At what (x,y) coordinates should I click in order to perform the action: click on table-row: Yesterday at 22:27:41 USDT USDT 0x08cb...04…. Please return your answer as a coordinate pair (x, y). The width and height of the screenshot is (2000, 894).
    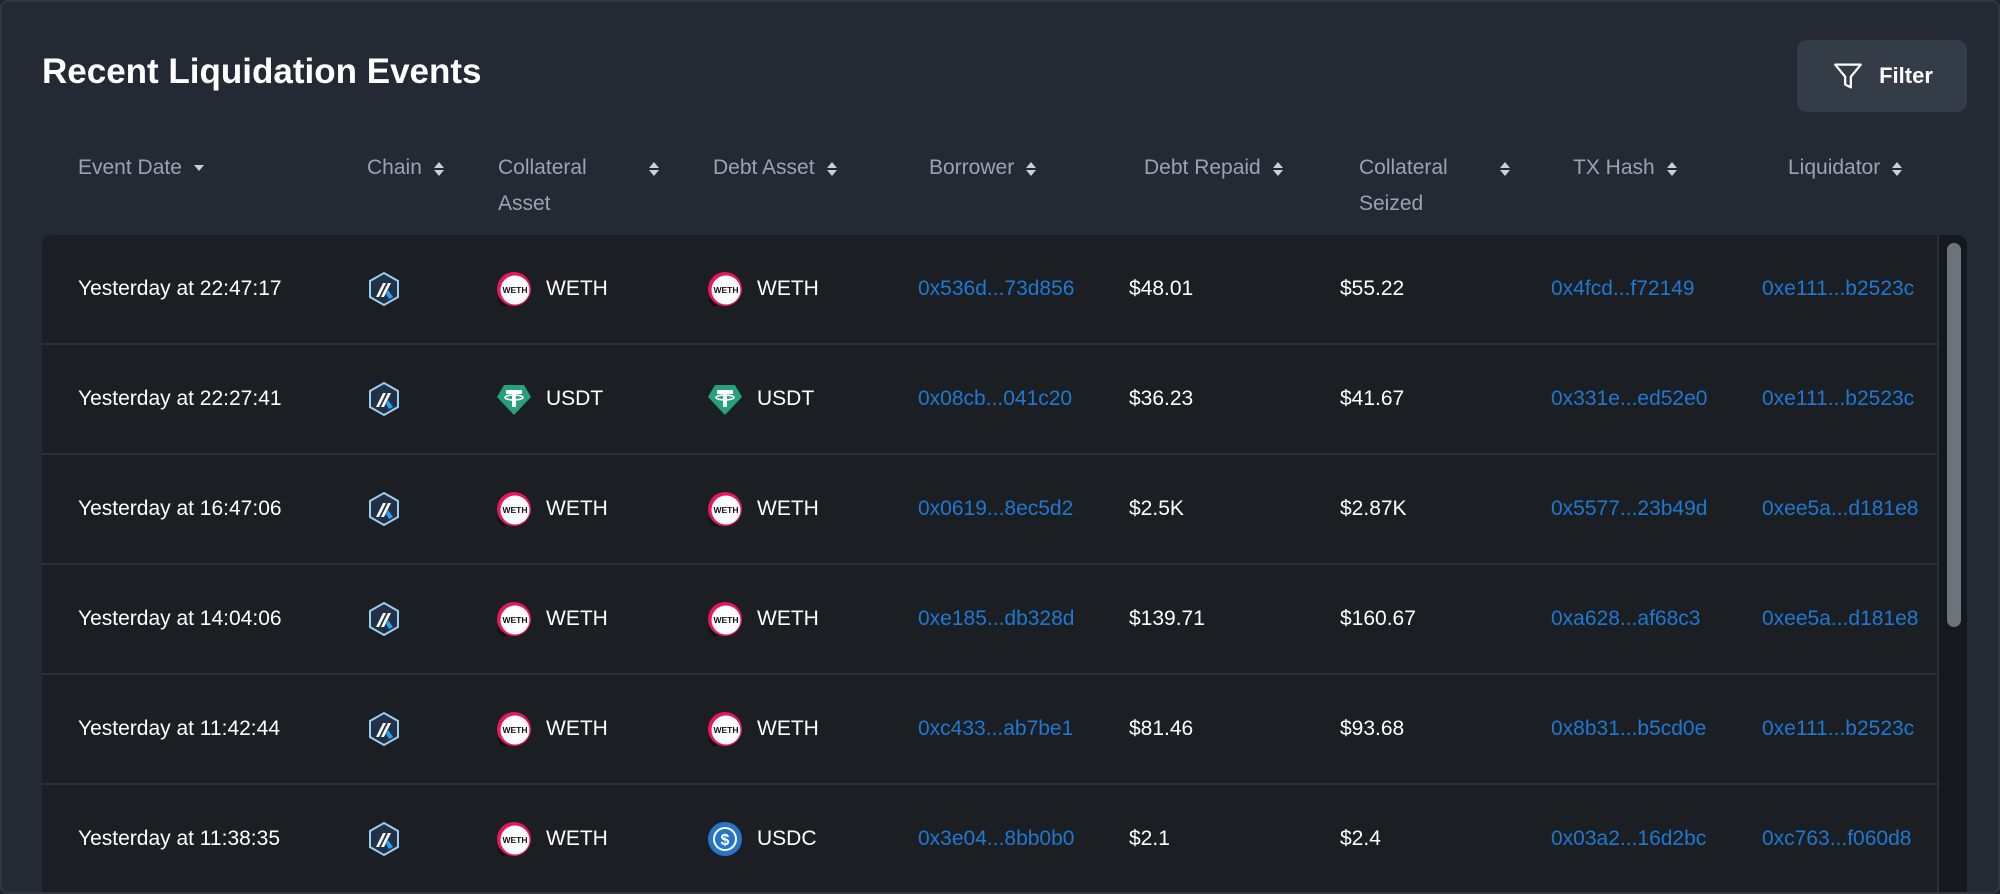
    Looking at the image, I should click on (989, 400).